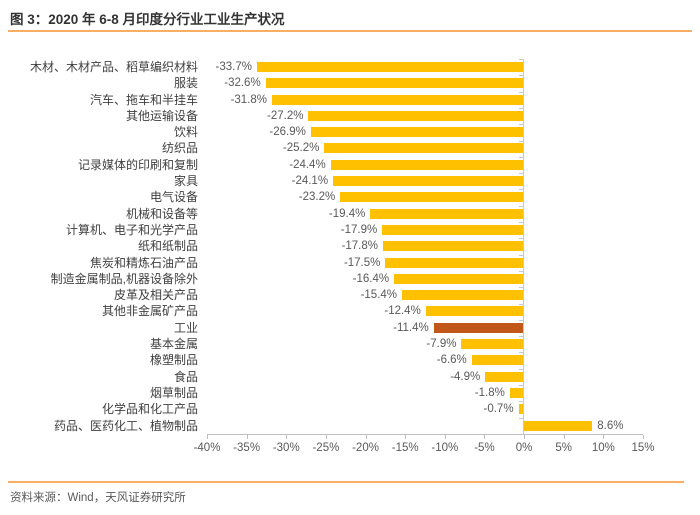 Image resolution: width=700 pixels, height=515 pixels. I want to click on chart-row: 药品、医药化工、植物制品 8.6%, so click(350, 426).